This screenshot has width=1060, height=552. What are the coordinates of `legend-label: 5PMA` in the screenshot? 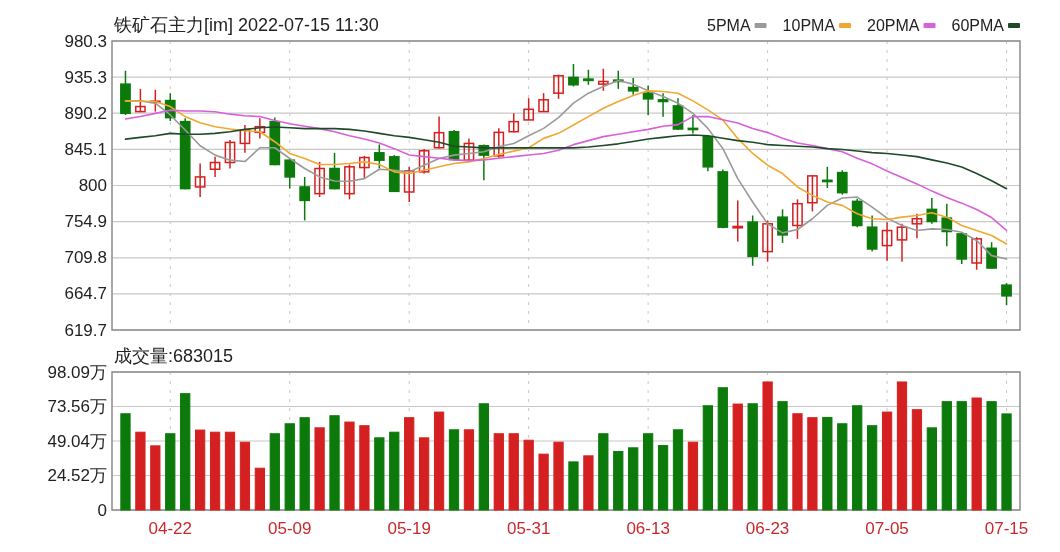 It's located at (729, 25).